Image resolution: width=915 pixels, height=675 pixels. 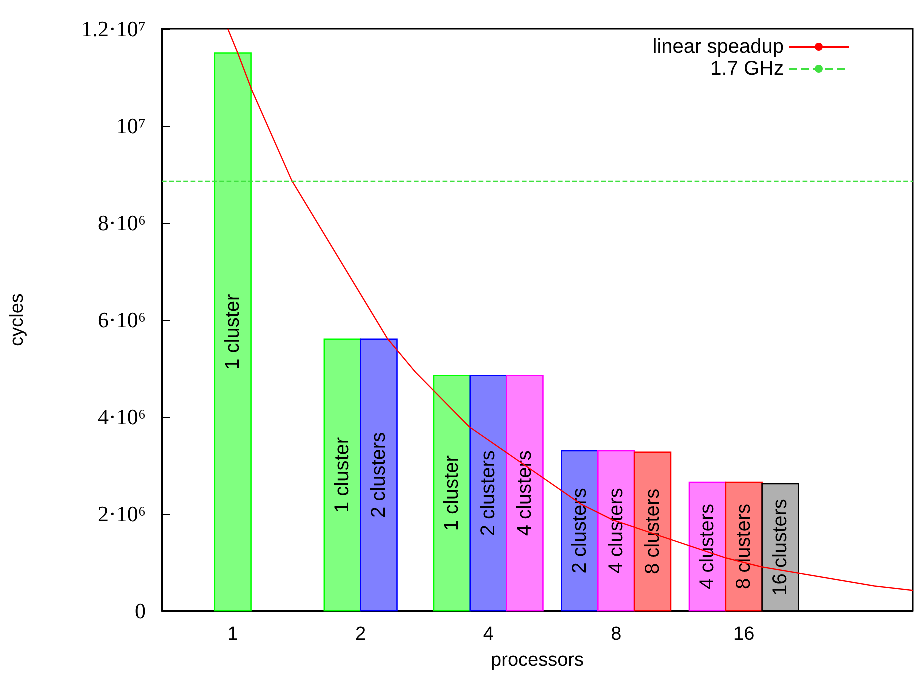 What do you see at coordinates (616, 531) in the screenshot?
I see `series-label: 4 clusters` at bounding box center [616, 531].